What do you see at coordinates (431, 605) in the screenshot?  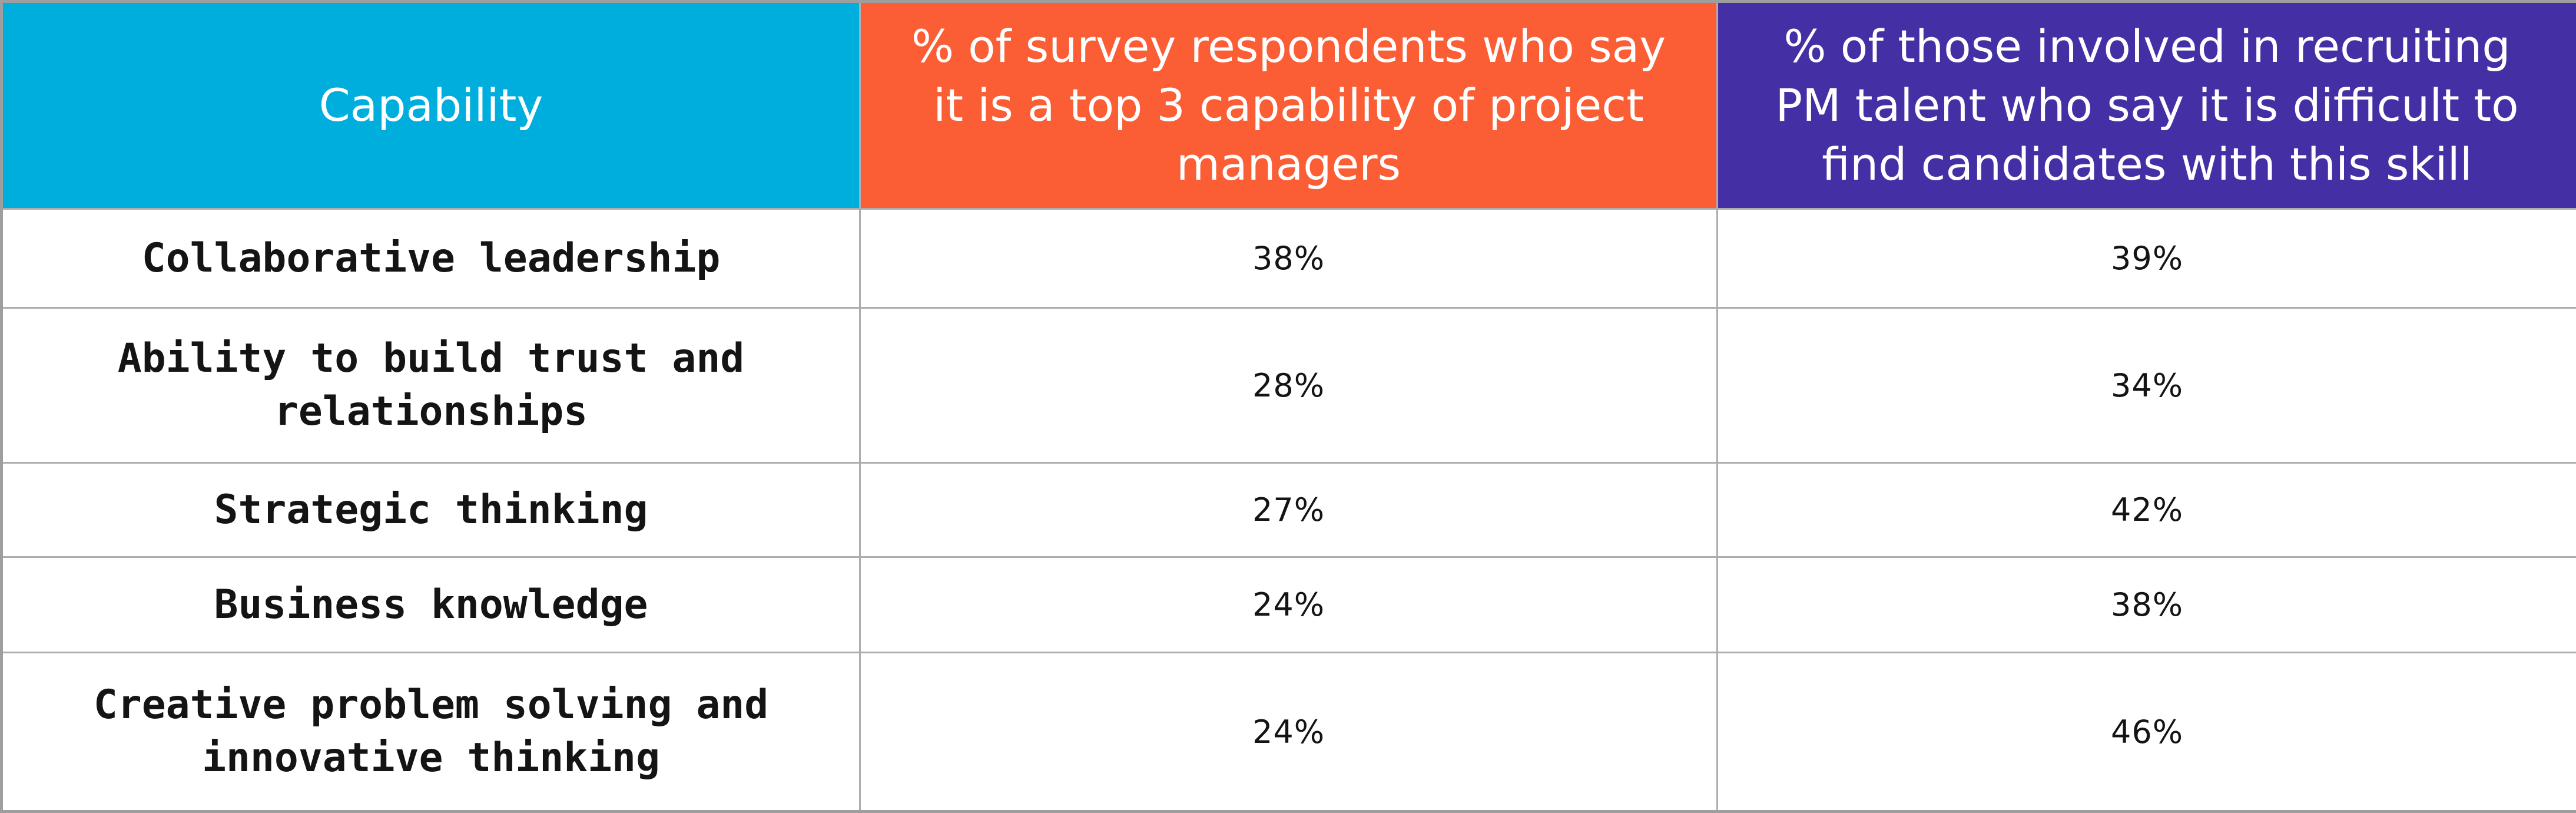 I see `capability-cell: Business knowledge` at bounding box center [431, 605].